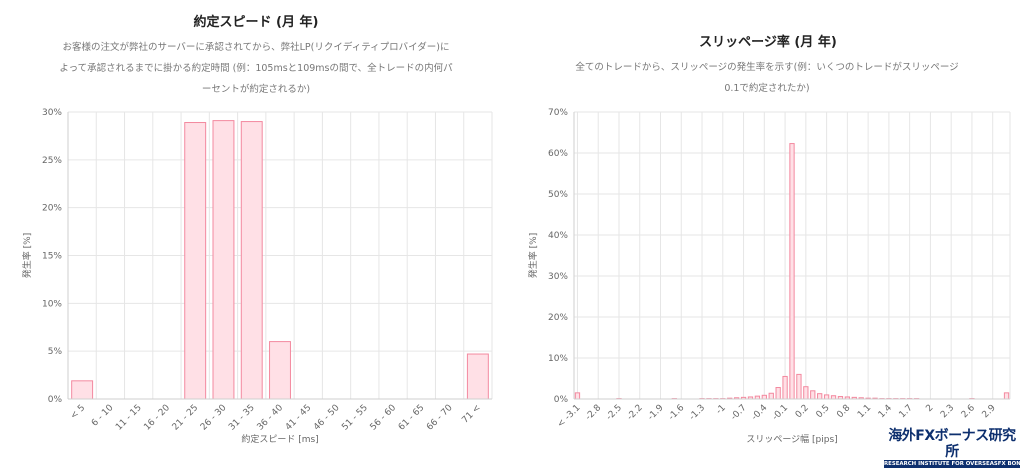 The image size is (1024, 468). Describe the element at coordinates (279, 439) in the screenshot. I see `speed-x-axis-label: 約定スピード [ms]` at that location.